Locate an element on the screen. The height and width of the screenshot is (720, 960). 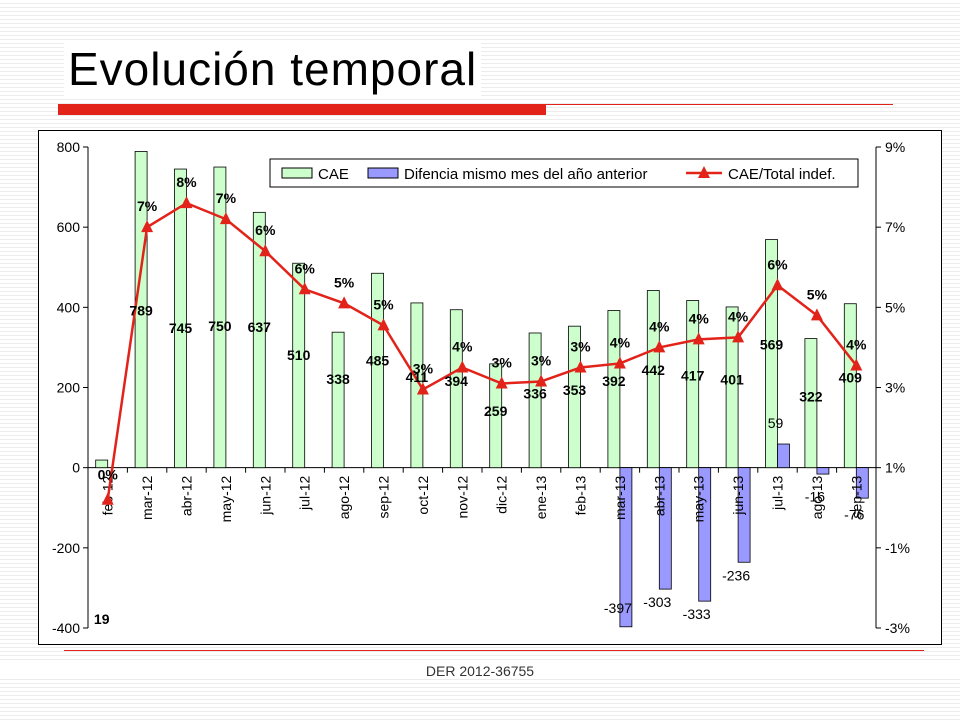
cae-value-label: 789 is located at coordinates (141, 310).